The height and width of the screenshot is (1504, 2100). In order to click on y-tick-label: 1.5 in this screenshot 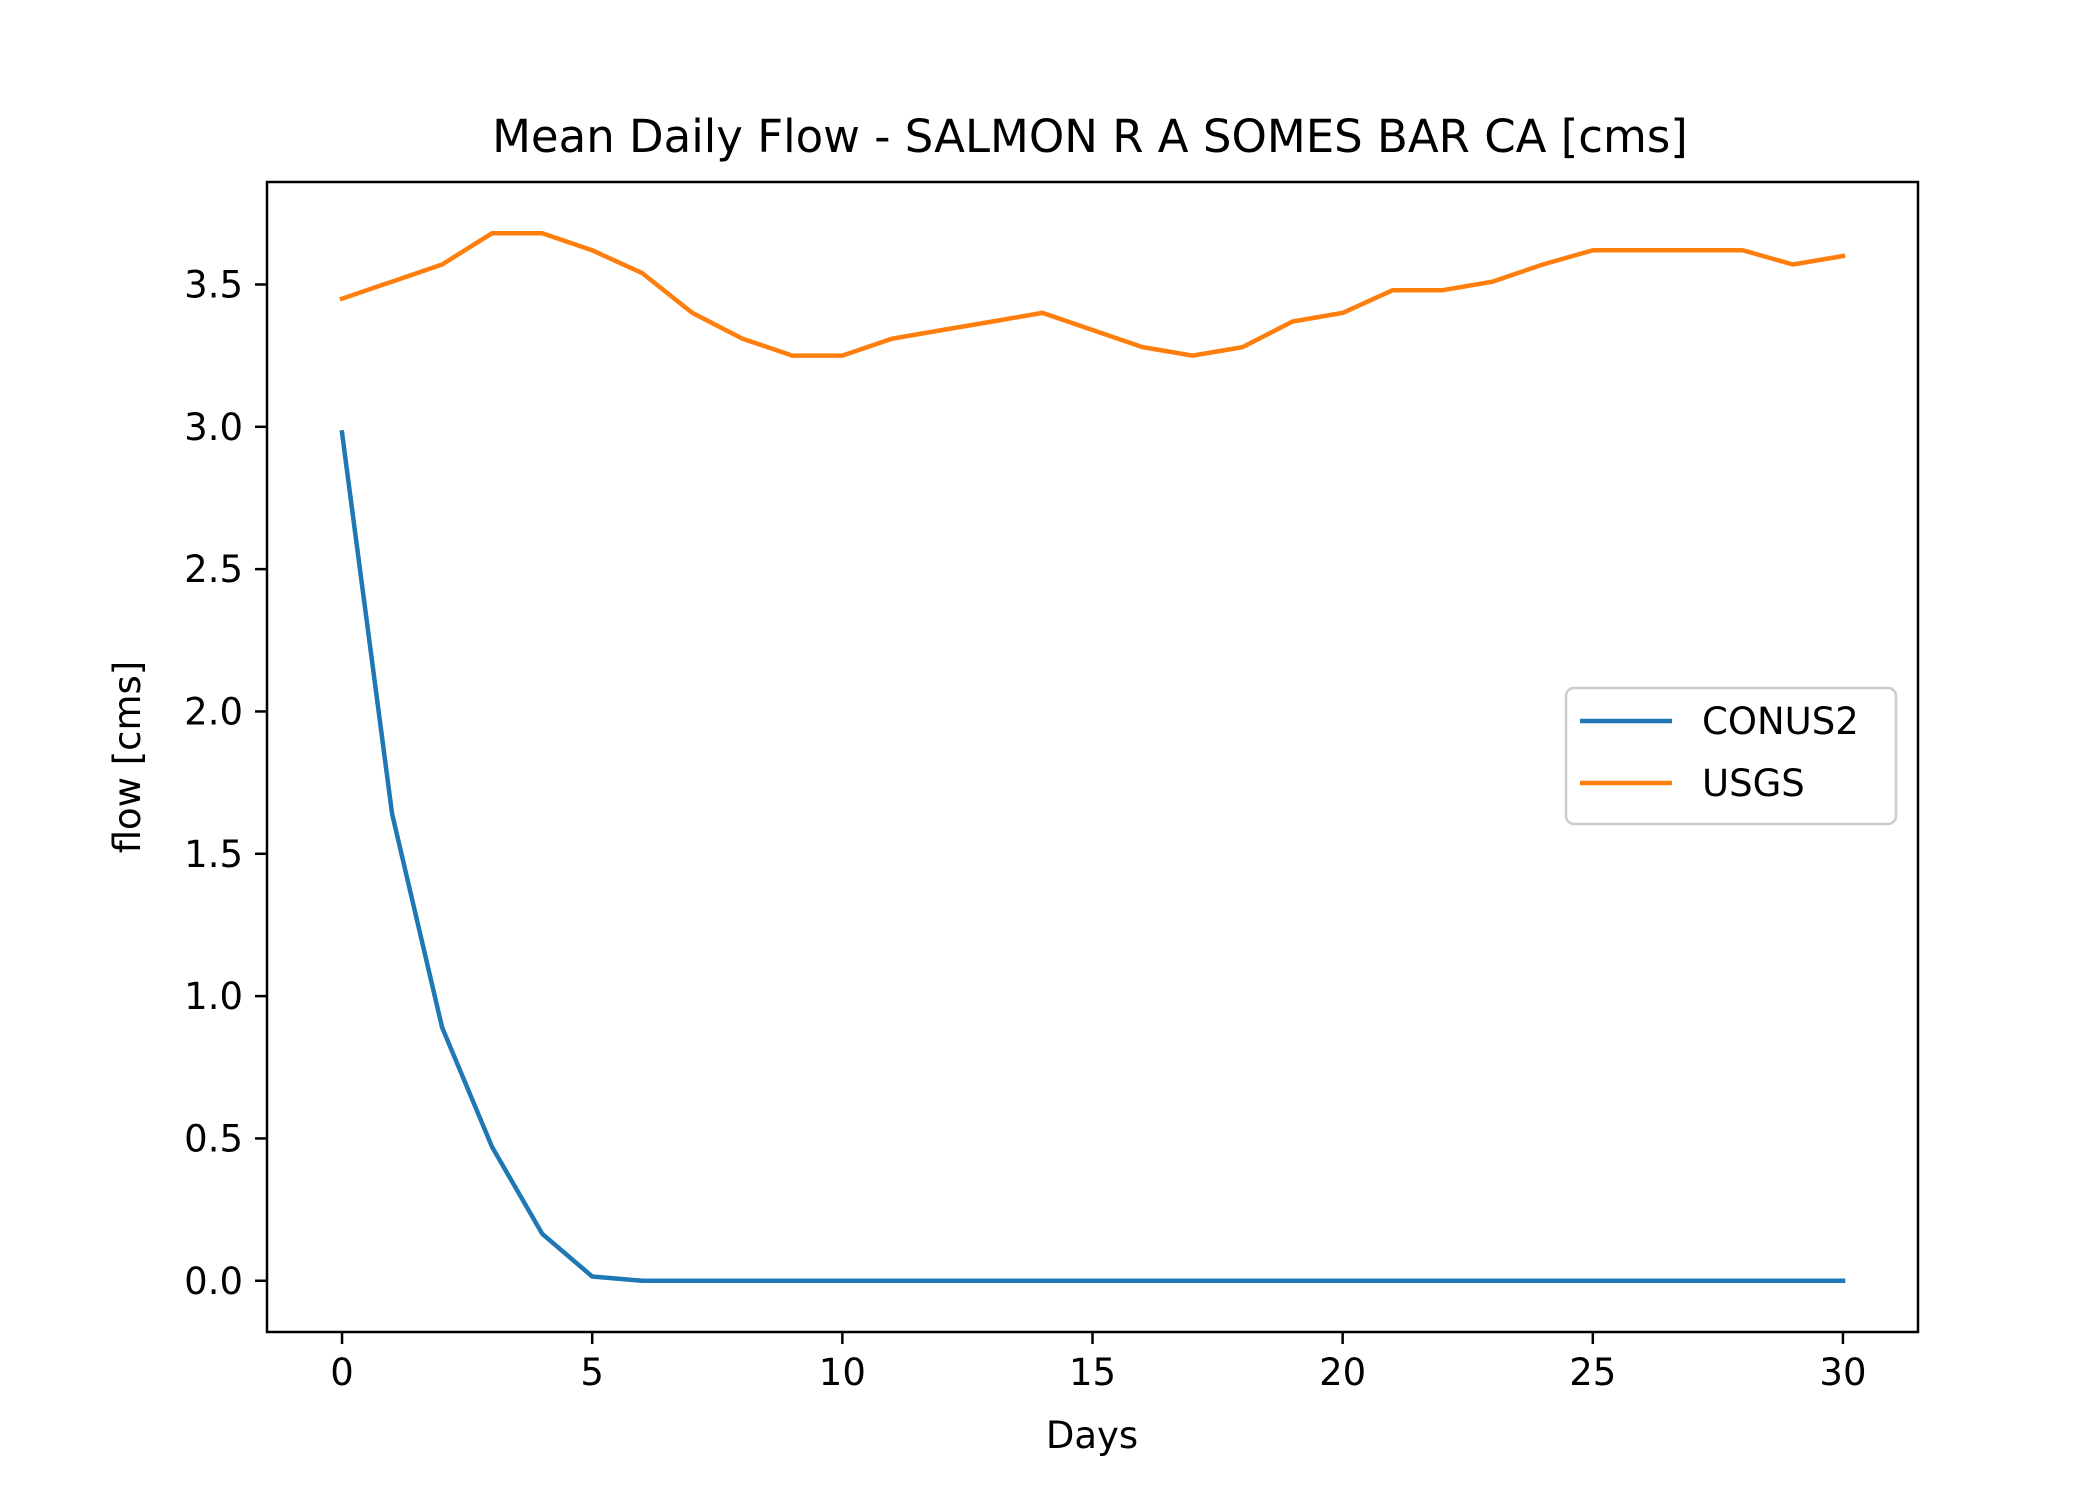, I will do `click(213, 854)`.